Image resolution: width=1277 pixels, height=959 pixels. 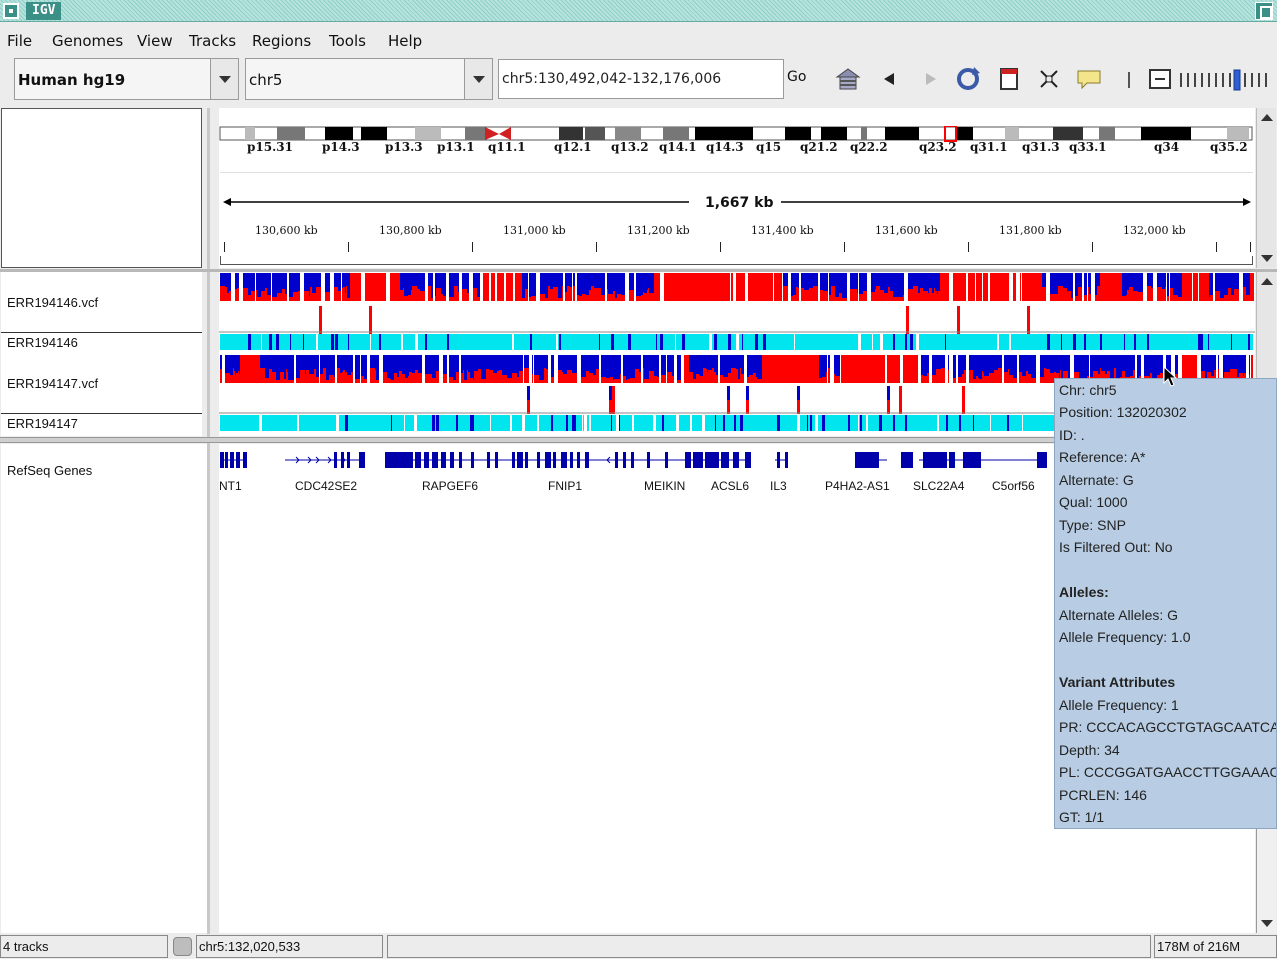 What do you see at coordinates (674, 320) in the screenshot?
I see `vcf1-variant-sites` at bounding box center [674, 320].